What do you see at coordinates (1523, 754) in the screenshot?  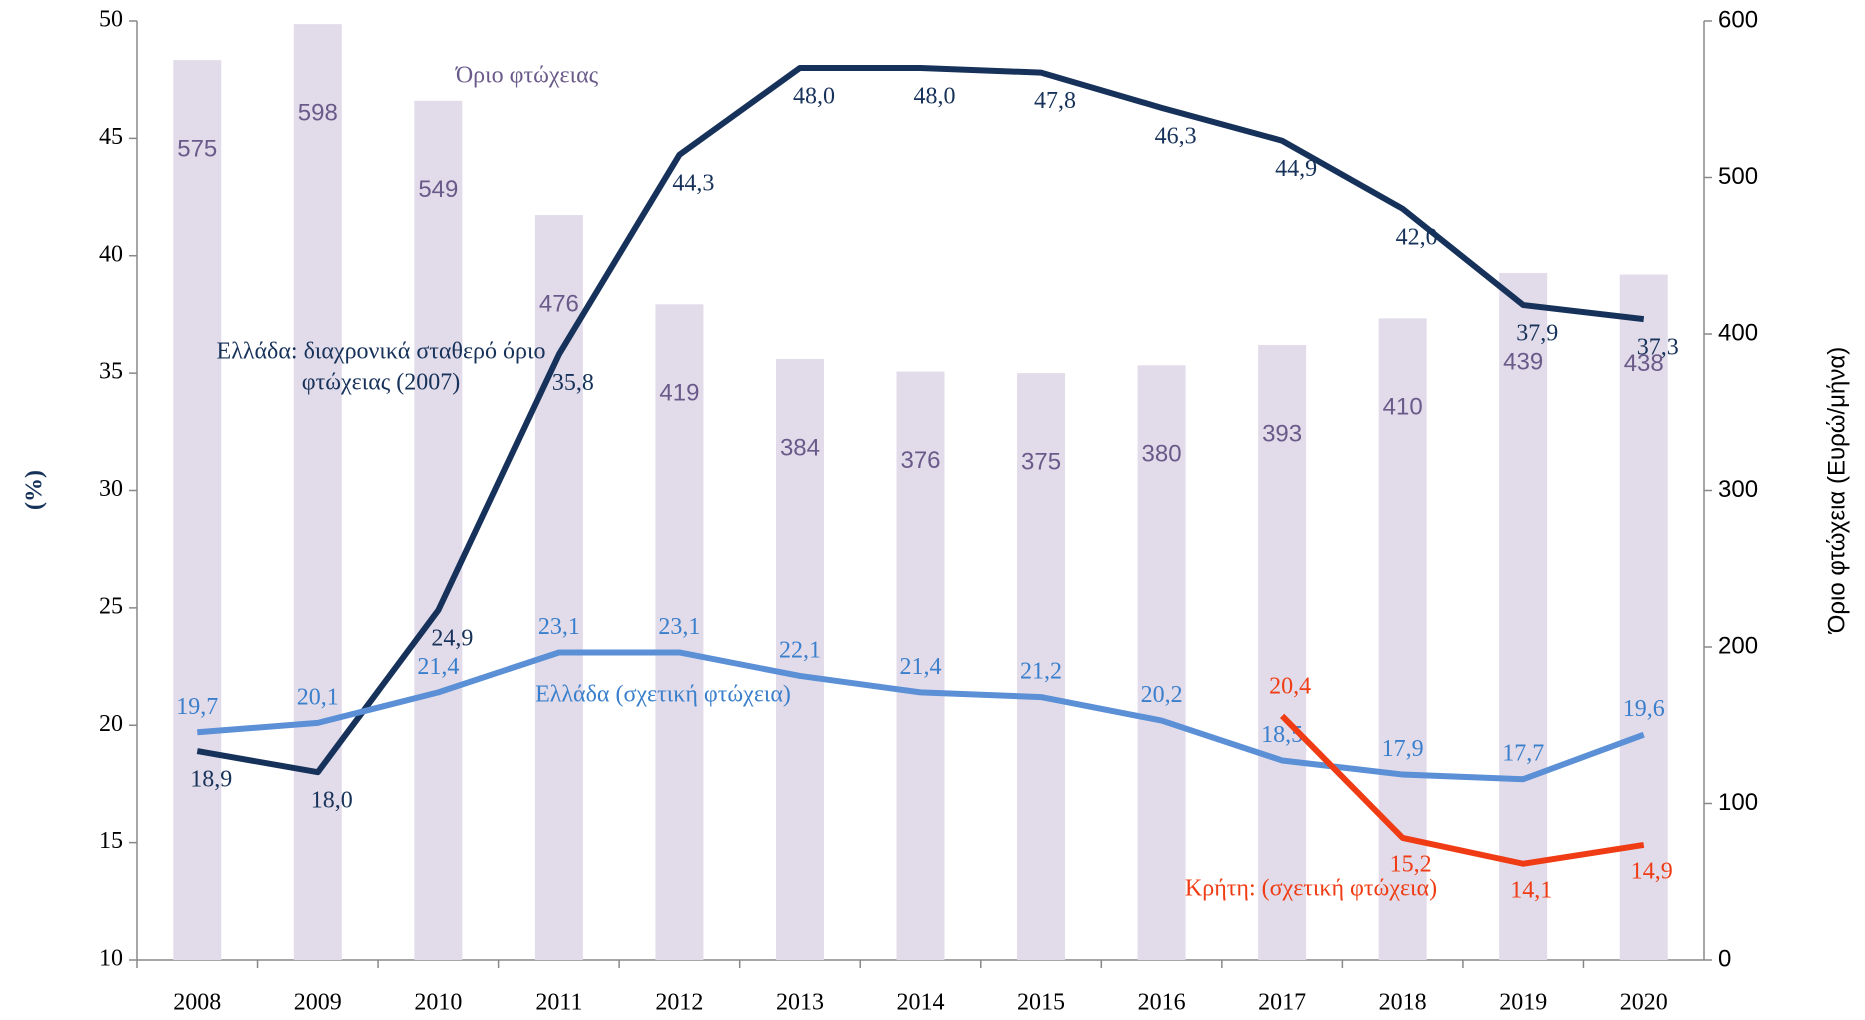 I see `line-value-label: 17,7` at bounding box center [1523, 754].